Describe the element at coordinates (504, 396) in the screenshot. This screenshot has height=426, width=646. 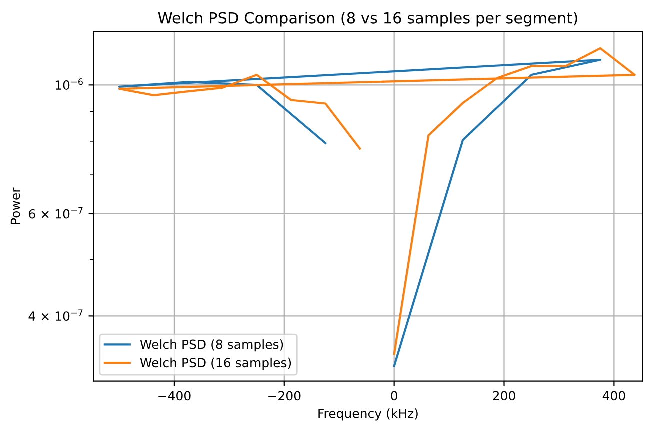
I see `x-tick-label: 200` at that location.